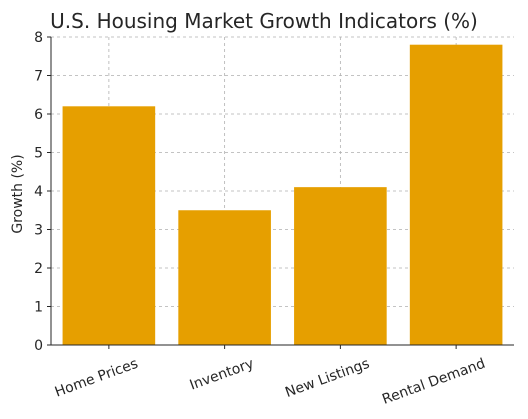 The height and width of the screenshot is (419, 528). I want to click on x-tick-label: Home Prices, so click(96, 378).